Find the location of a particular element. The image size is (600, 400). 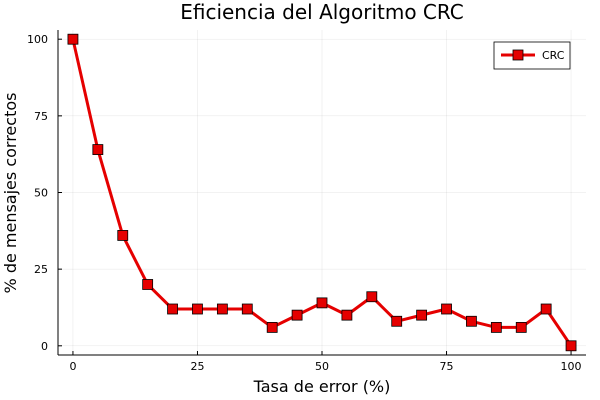

x-tick-label: 0 is located at coordinates (72, 366).